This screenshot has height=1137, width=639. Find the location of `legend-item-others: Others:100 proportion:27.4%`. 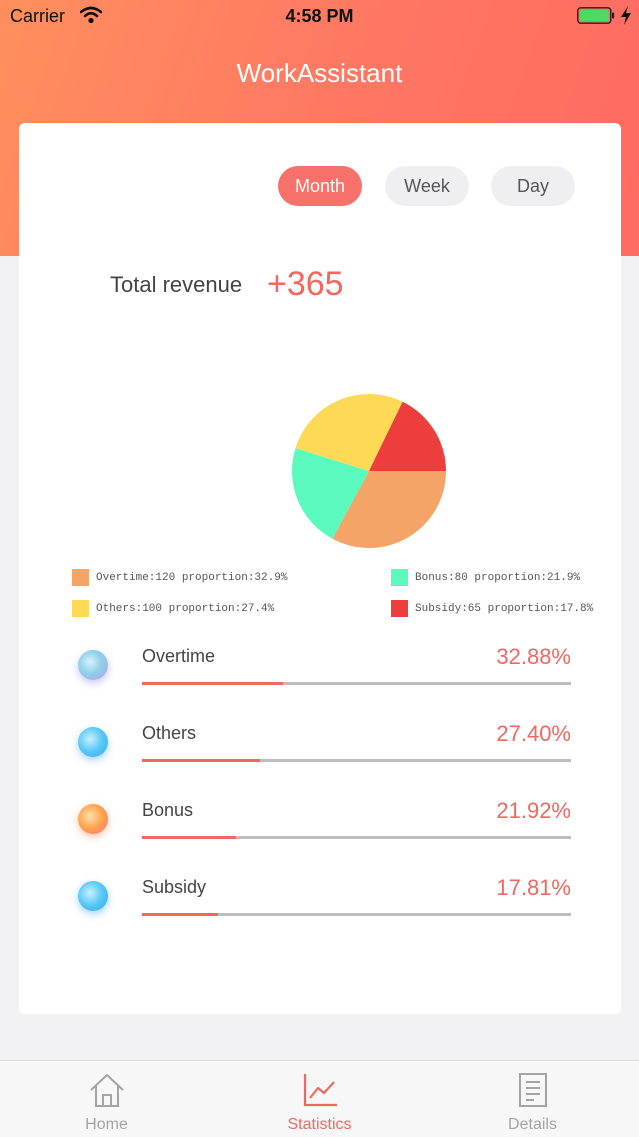

legend-item-others: Others:100 proportion:27.4% is located at coordinates (173, 608).